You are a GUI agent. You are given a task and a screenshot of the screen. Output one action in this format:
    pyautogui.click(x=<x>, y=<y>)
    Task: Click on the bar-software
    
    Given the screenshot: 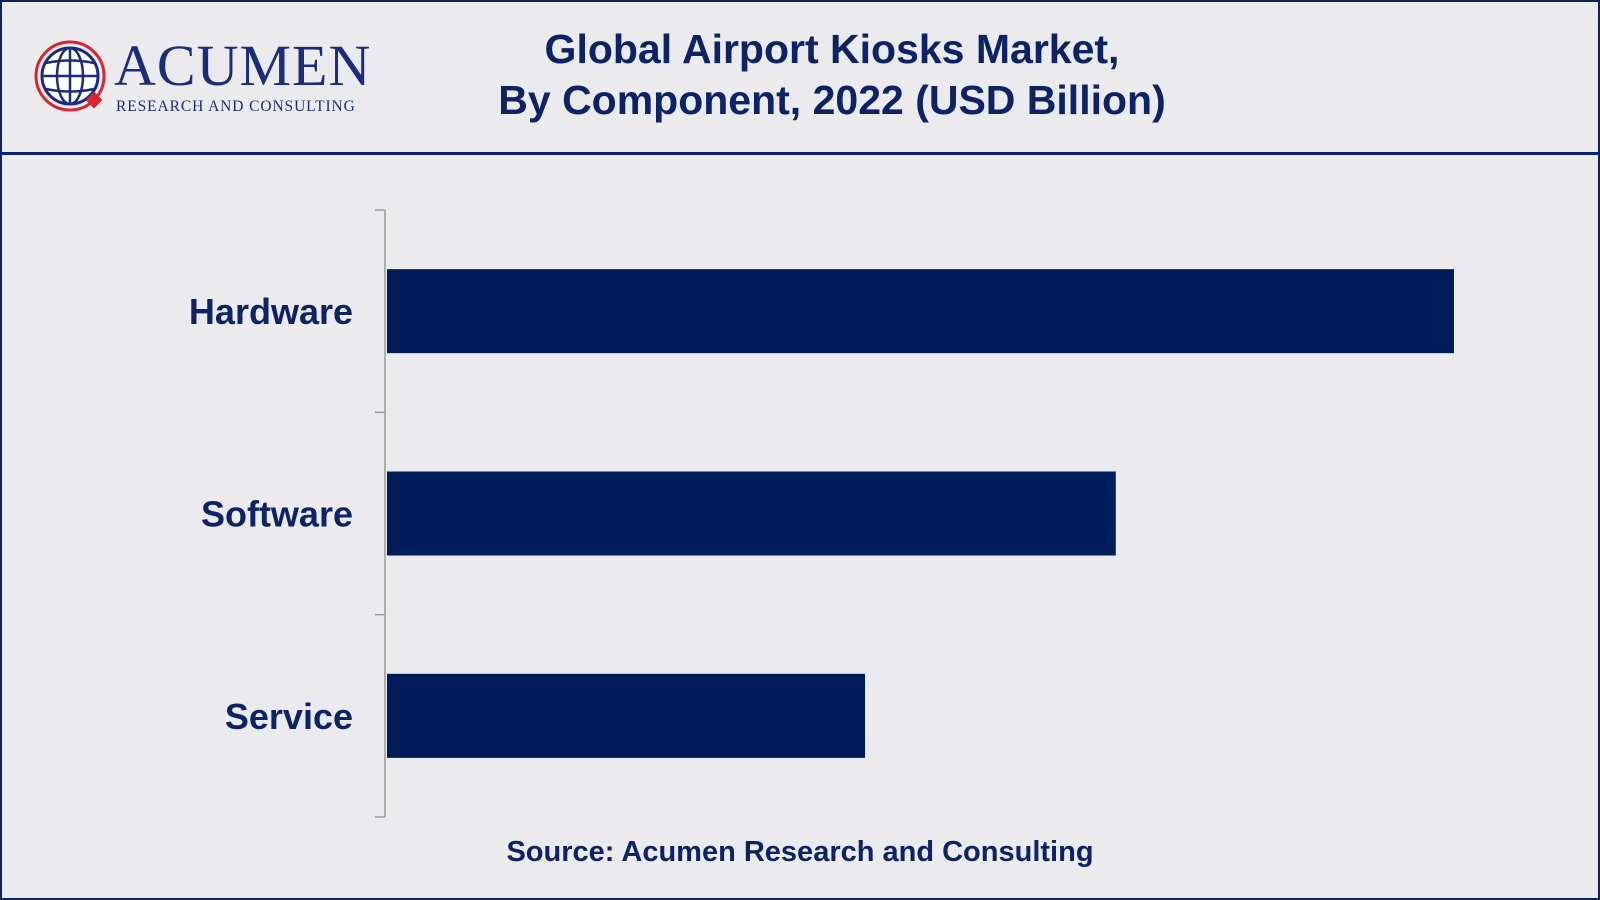 What is the action you would take?
    pyautogui.click(x=751, y=513)
    